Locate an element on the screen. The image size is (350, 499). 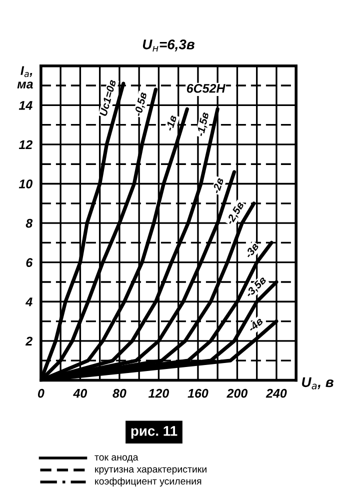
x-tick-label: 160 is located at coordinates (198, 393).